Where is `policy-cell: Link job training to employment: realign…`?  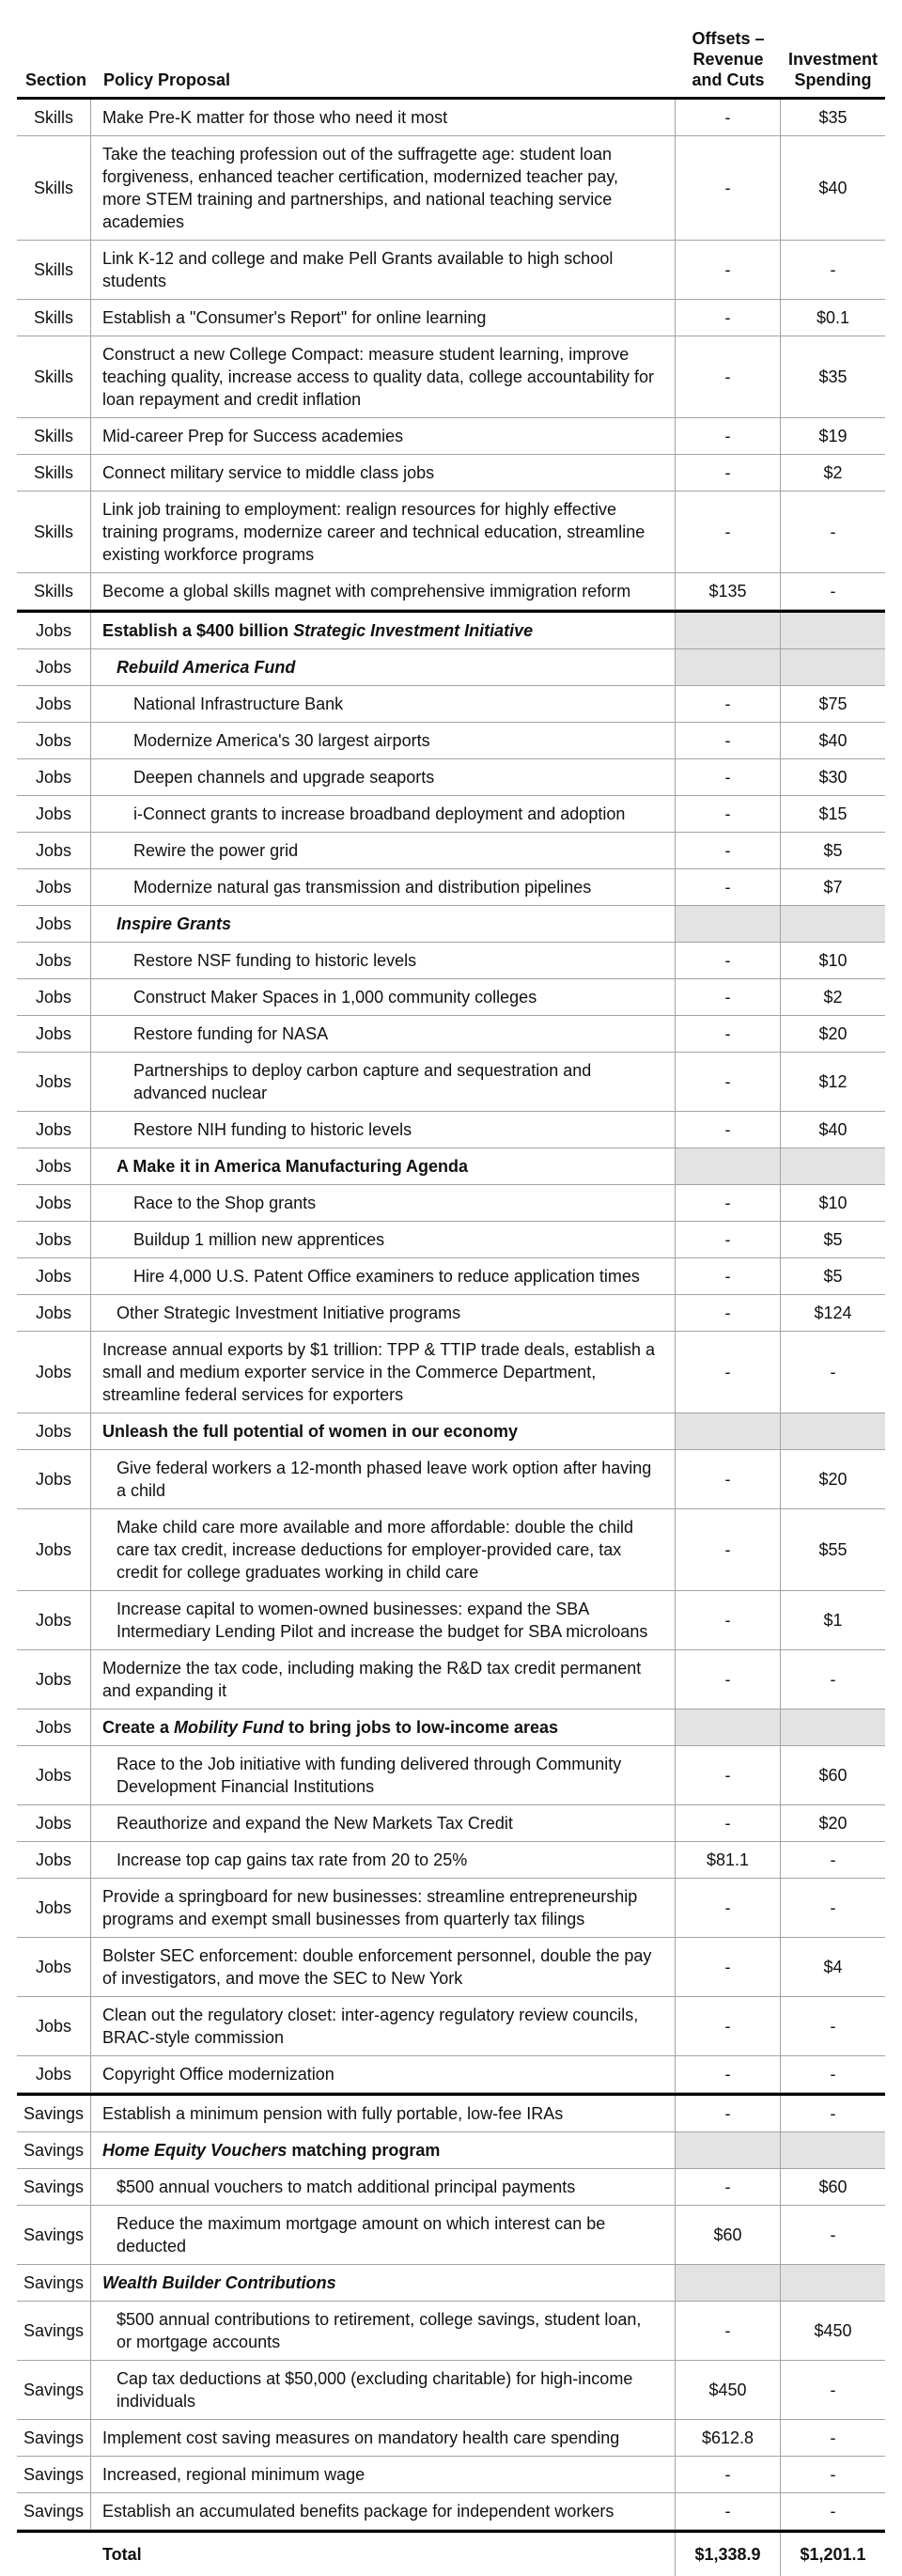 policy-cell: Link job training to employment: realign… is located at coordinates (383, 532).